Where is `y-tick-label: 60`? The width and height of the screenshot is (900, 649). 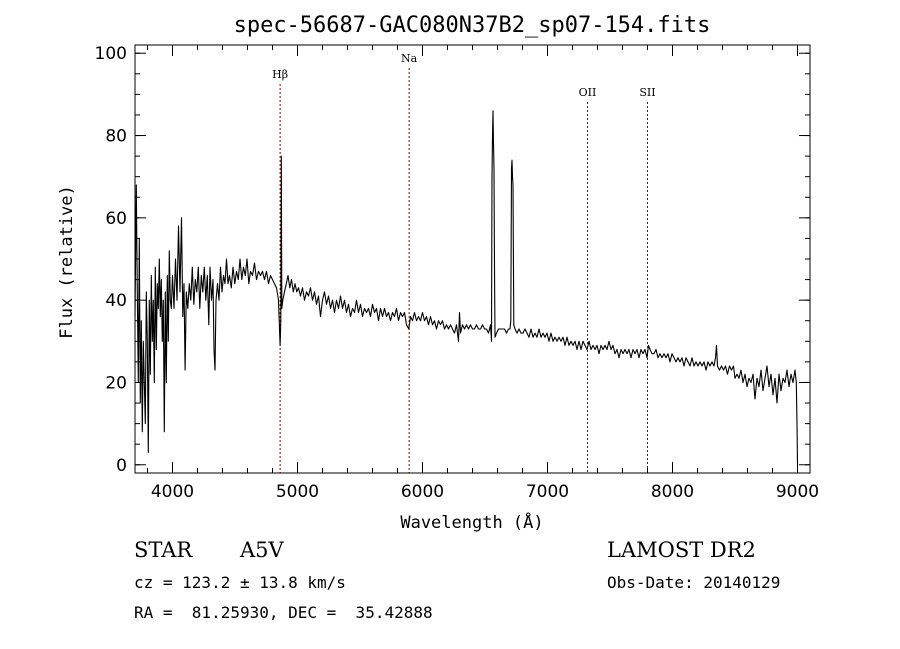
y-tick-label: 60 is located at coordinates (116, 219).